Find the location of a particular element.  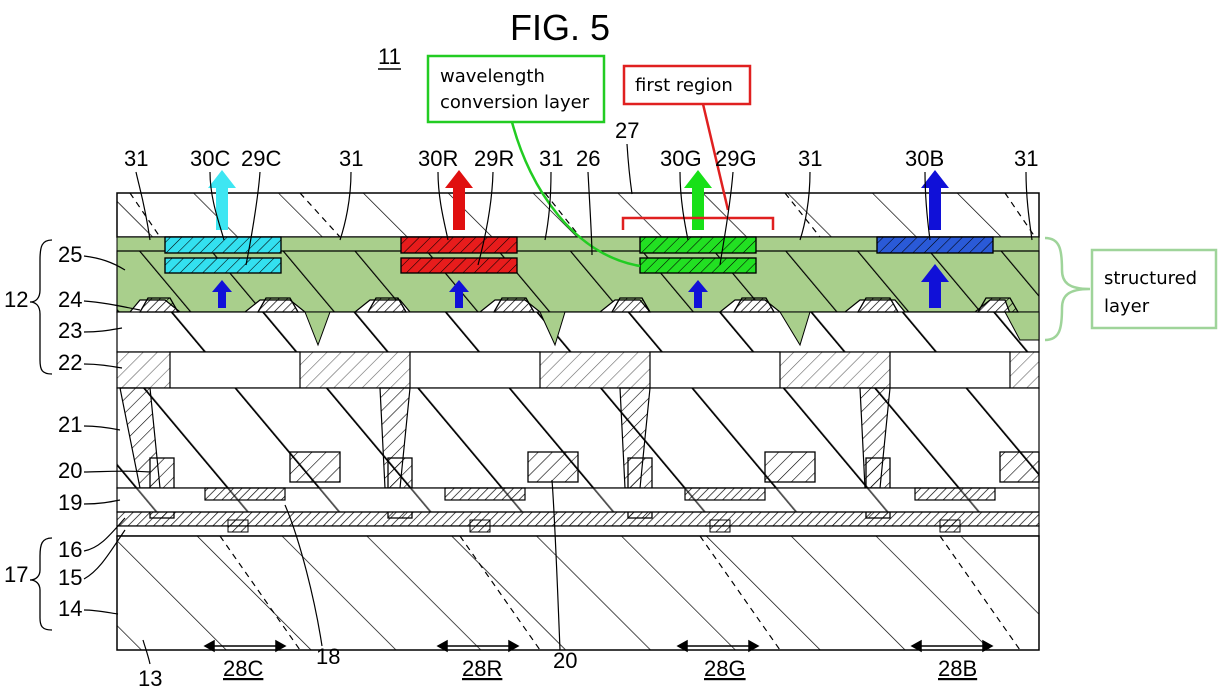

arrow-up-green-icon is located at coordinates (698, 200).